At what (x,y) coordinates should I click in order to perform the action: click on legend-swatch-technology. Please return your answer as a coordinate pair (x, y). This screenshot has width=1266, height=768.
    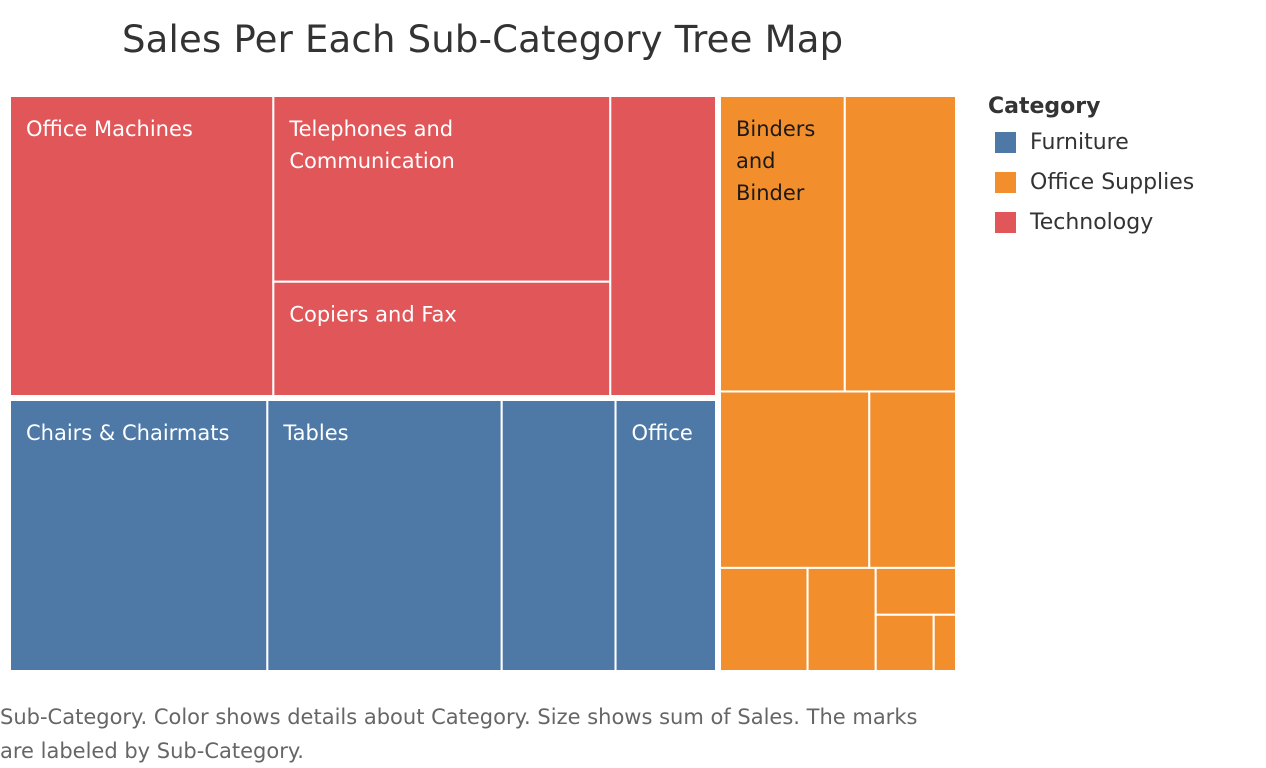
    Looking at the image, I should click on (1005, 222).